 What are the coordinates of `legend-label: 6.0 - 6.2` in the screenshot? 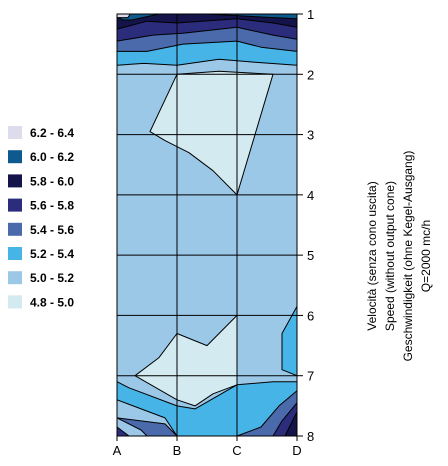 It's located at (52, 157).